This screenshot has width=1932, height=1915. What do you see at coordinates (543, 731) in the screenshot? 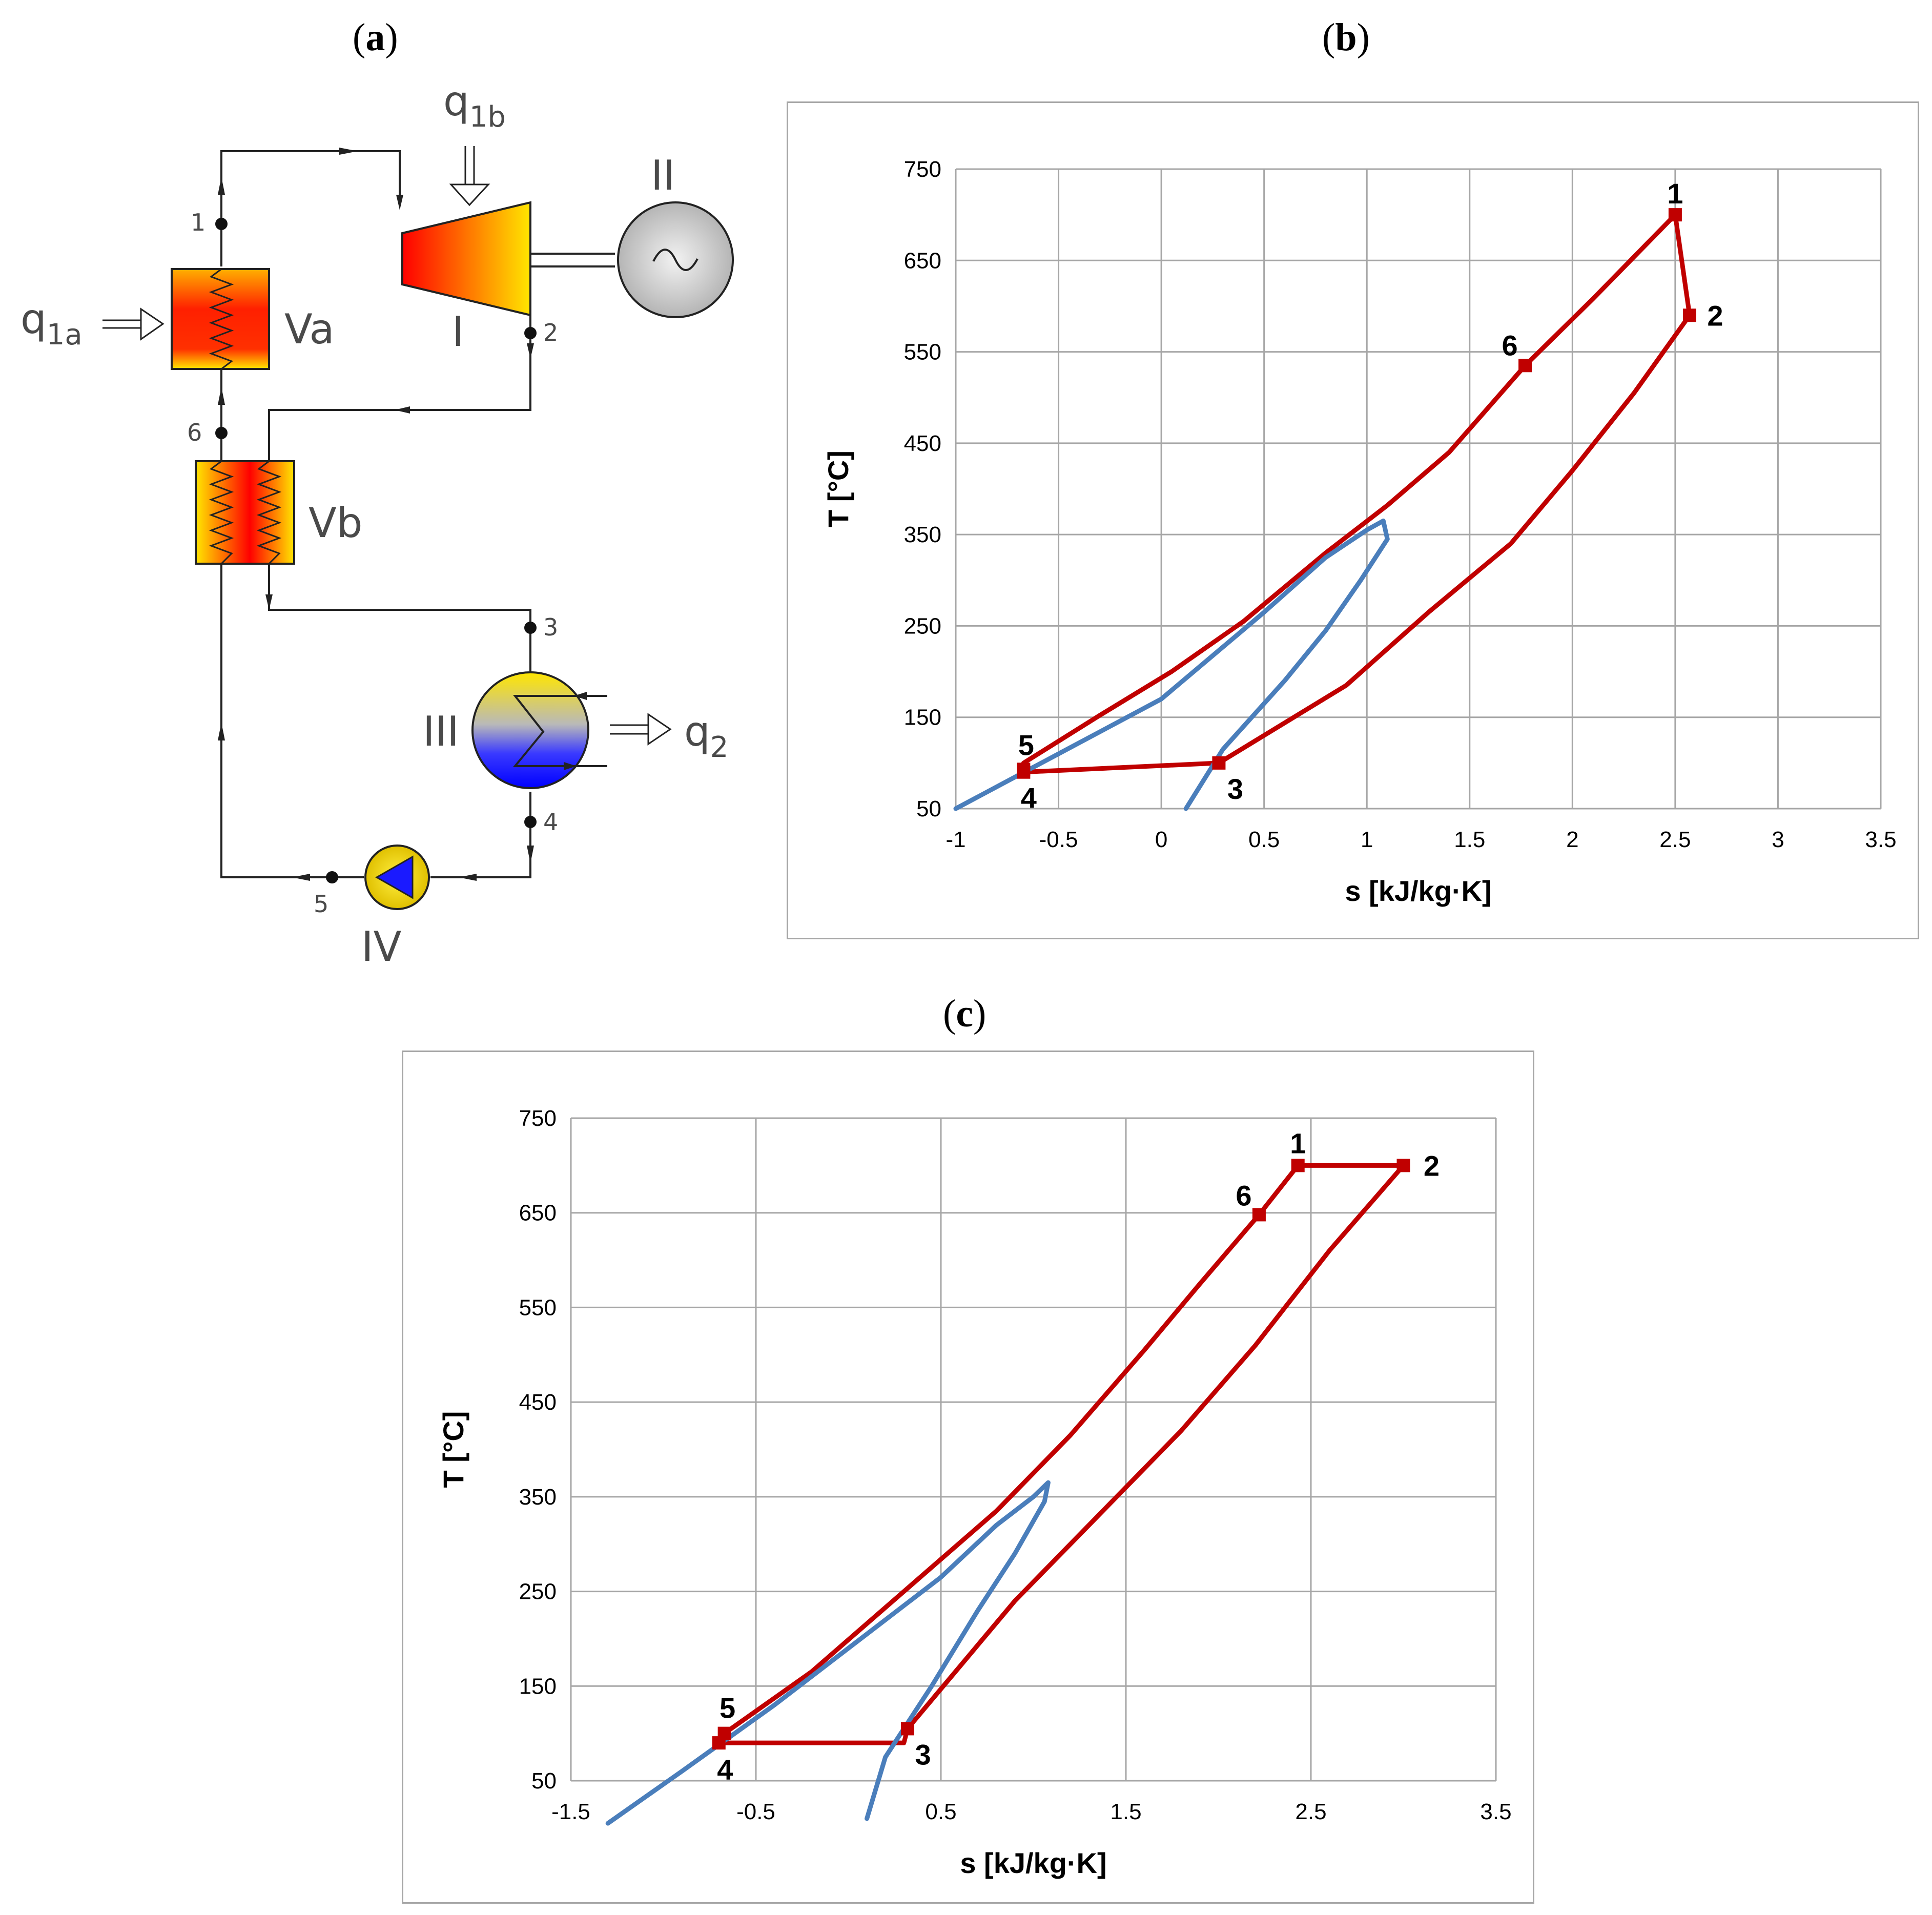
I see `cooler-coil` at bounding box center [543, 731].